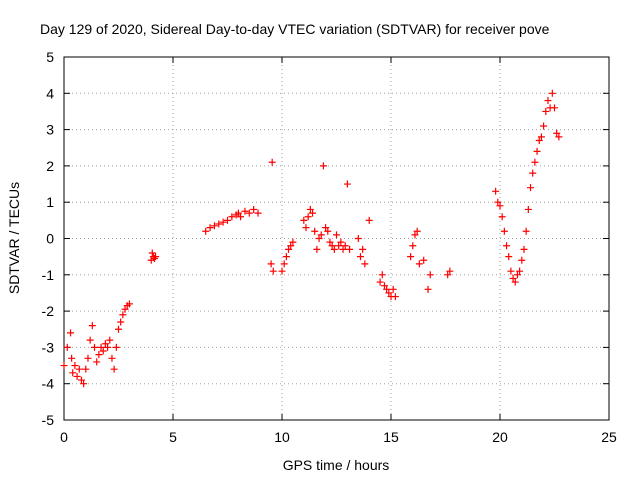  I want to click on y-axis-label: SDTVAR / TECUs, so click(14, 238).